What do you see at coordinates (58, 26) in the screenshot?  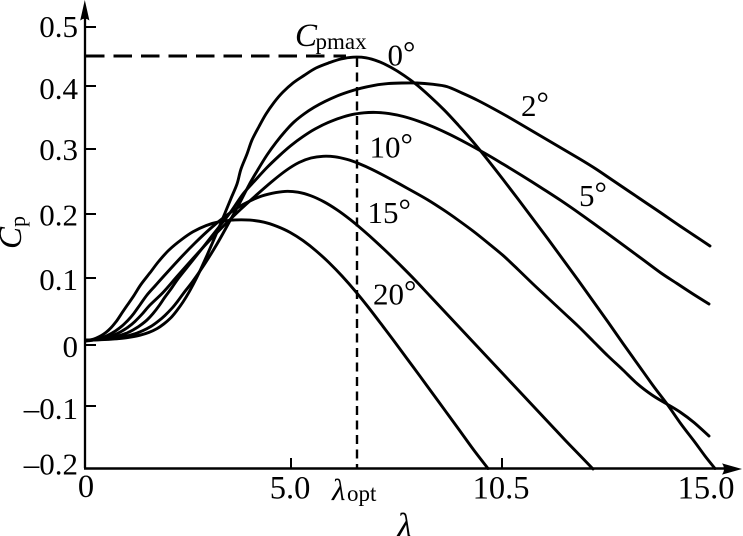 I see `svg-text: 0.5` at bounding box center [58, 26].